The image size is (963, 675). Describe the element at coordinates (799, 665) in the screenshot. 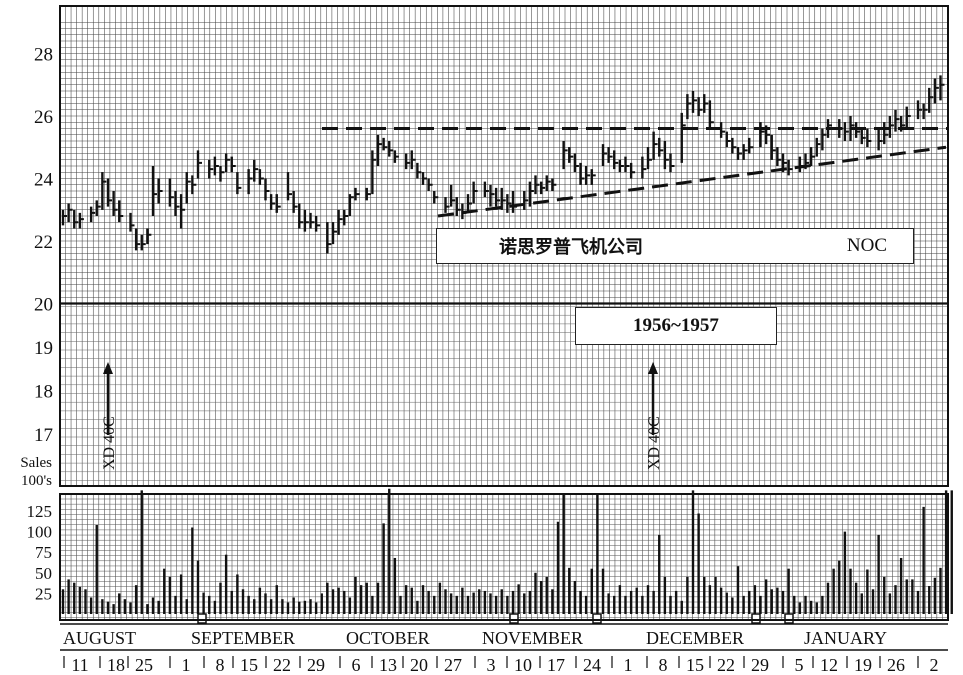

I see `week-label: 5` at that location.